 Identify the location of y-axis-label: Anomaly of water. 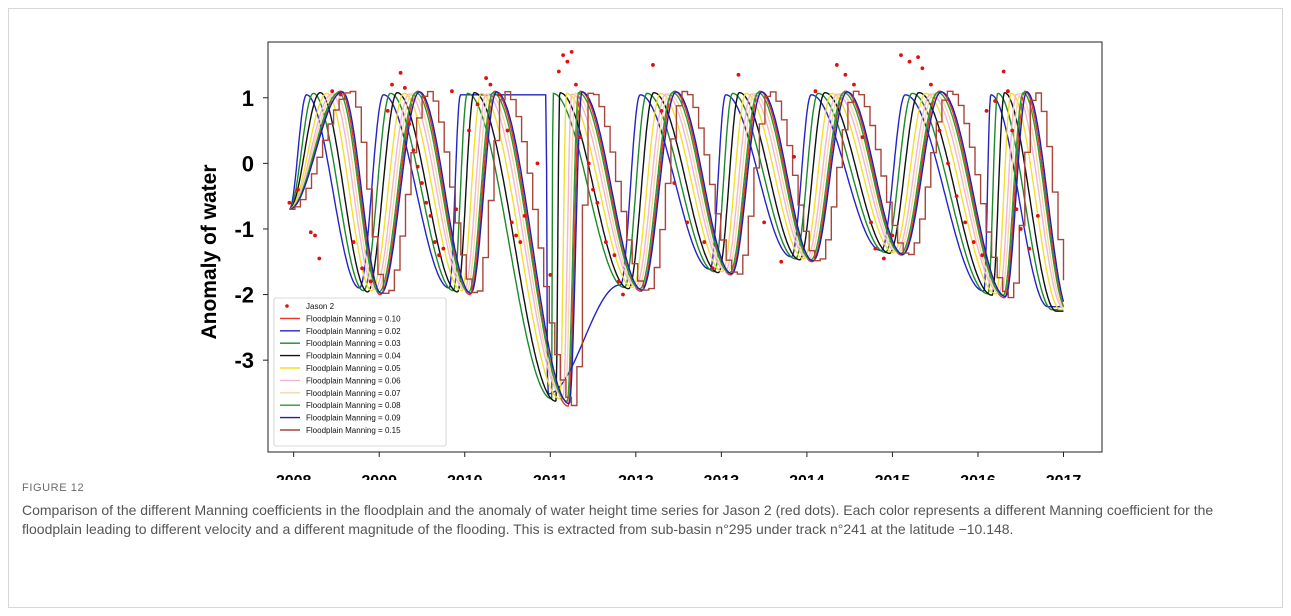
(209, 251).